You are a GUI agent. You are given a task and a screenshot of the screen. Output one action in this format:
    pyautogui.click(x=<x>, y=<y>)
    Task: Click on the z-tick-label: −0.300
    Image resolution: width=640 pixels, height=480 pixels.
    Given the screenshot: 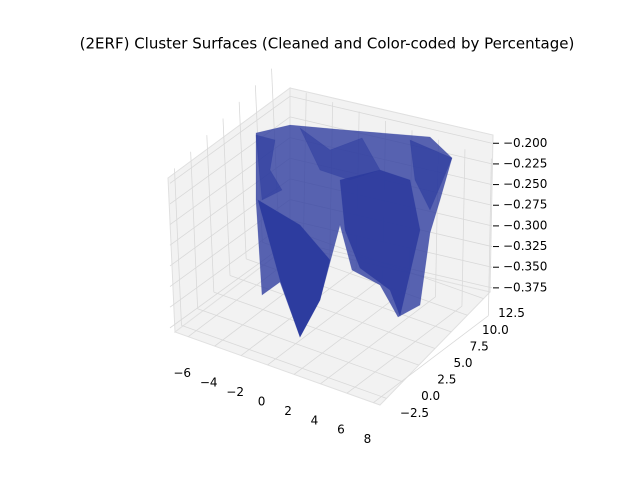 What is the action you would take?
    pyautogui.click(x=525, y=225)
    